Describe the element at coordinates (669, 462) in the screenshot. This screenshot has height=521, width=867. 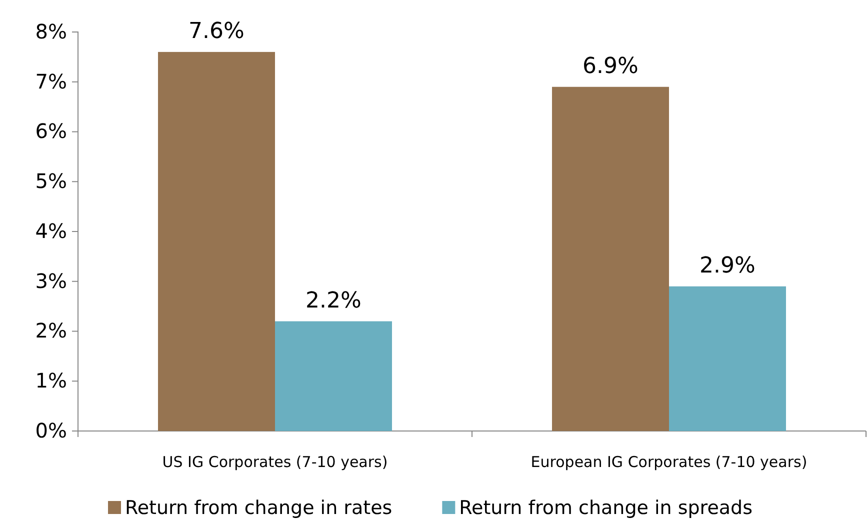
I see `x-tick-label: European IG Corporates (7-10 years)` at that location.